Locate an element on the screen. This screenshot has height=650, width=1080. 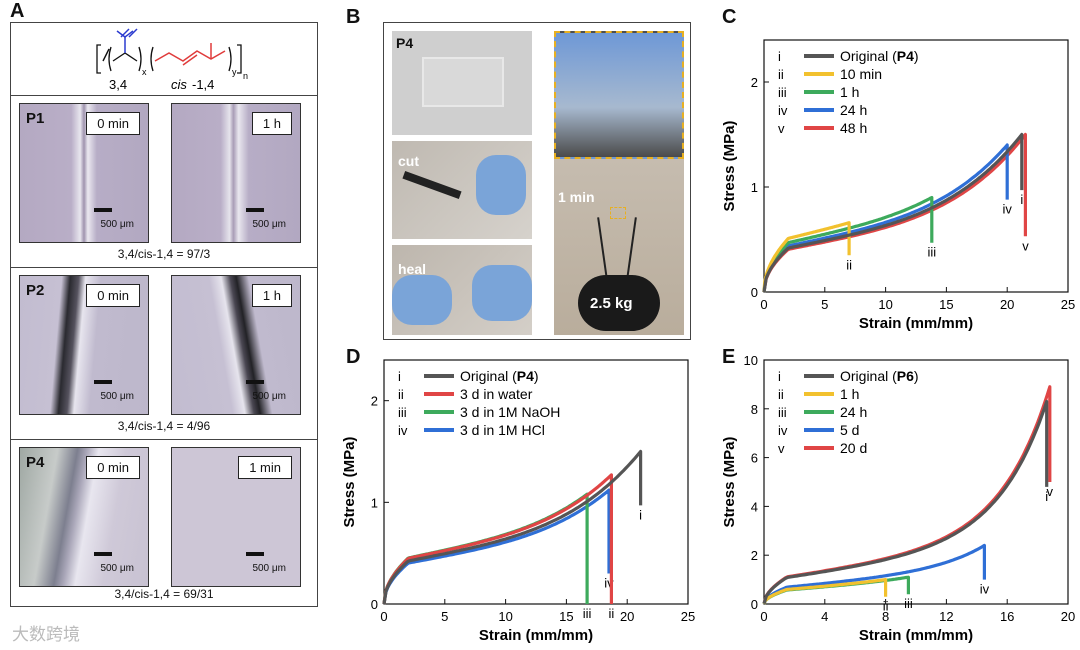
micrograph-p1-after: 1 h 500 μm is located at coordinates (236, 173).